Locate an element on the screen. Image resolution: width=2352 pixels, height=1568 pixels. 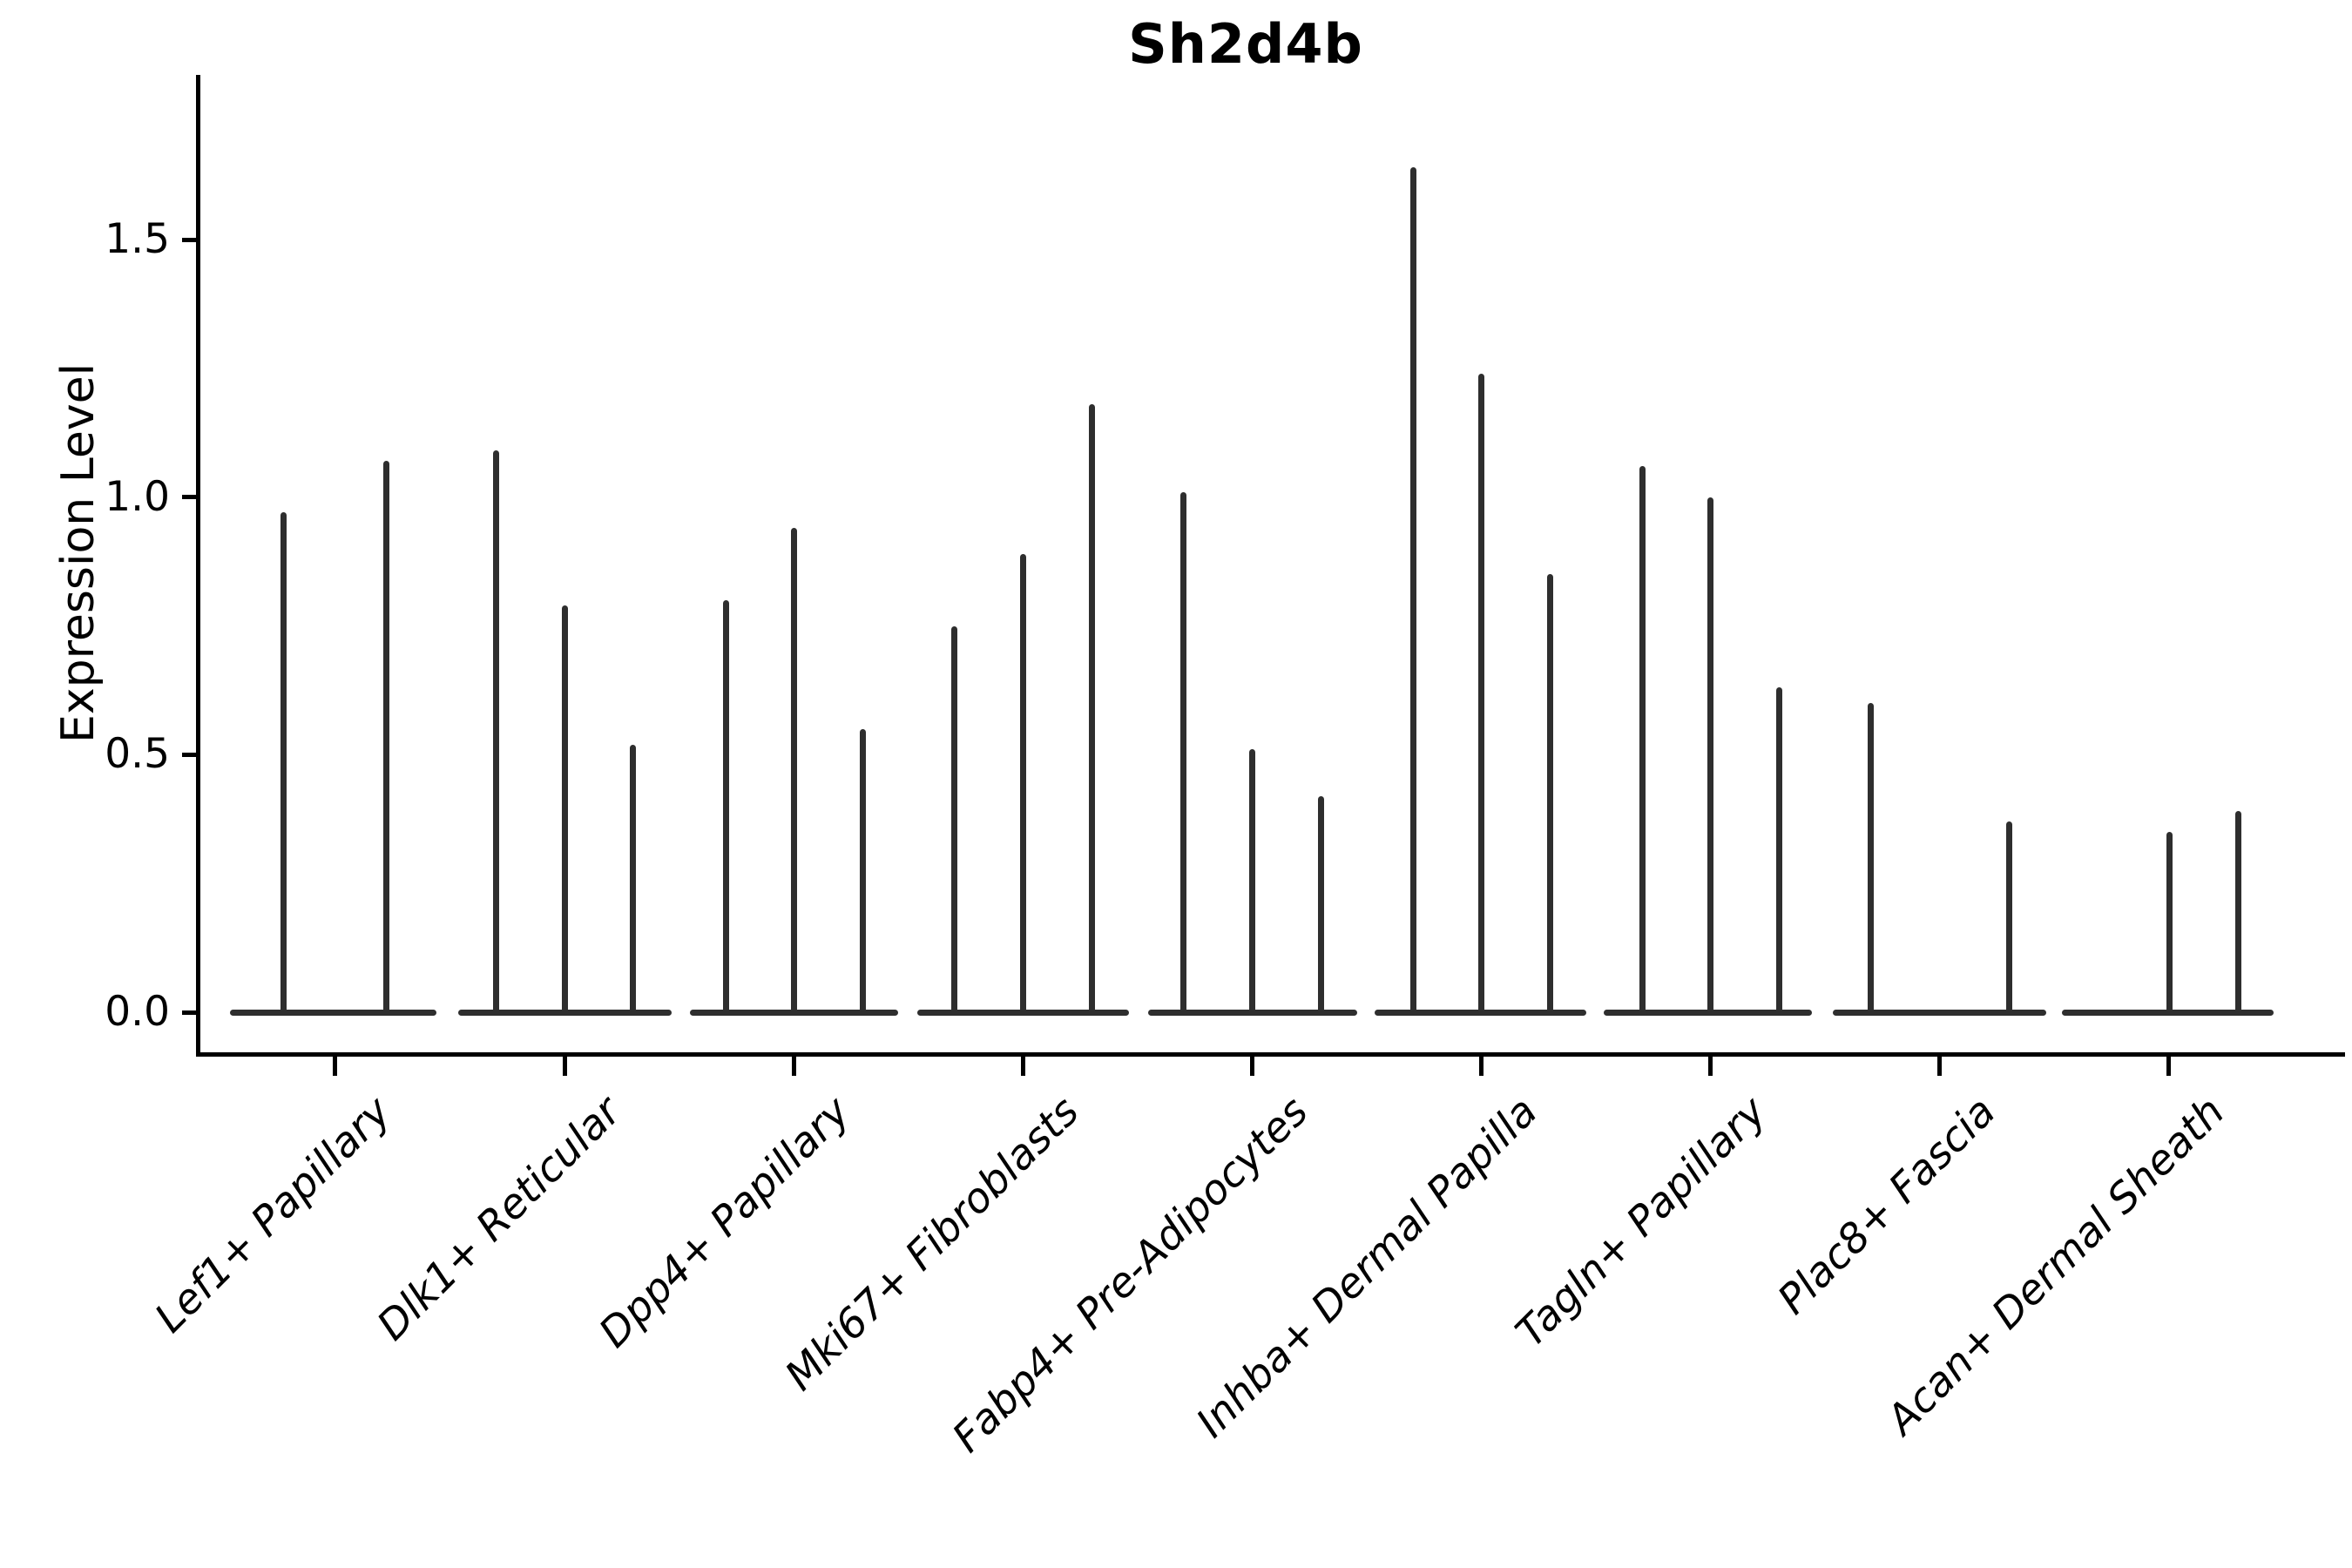
x-tick-label: Inhba+ Dermal Papilla is located at coordinates (1366, 1267).